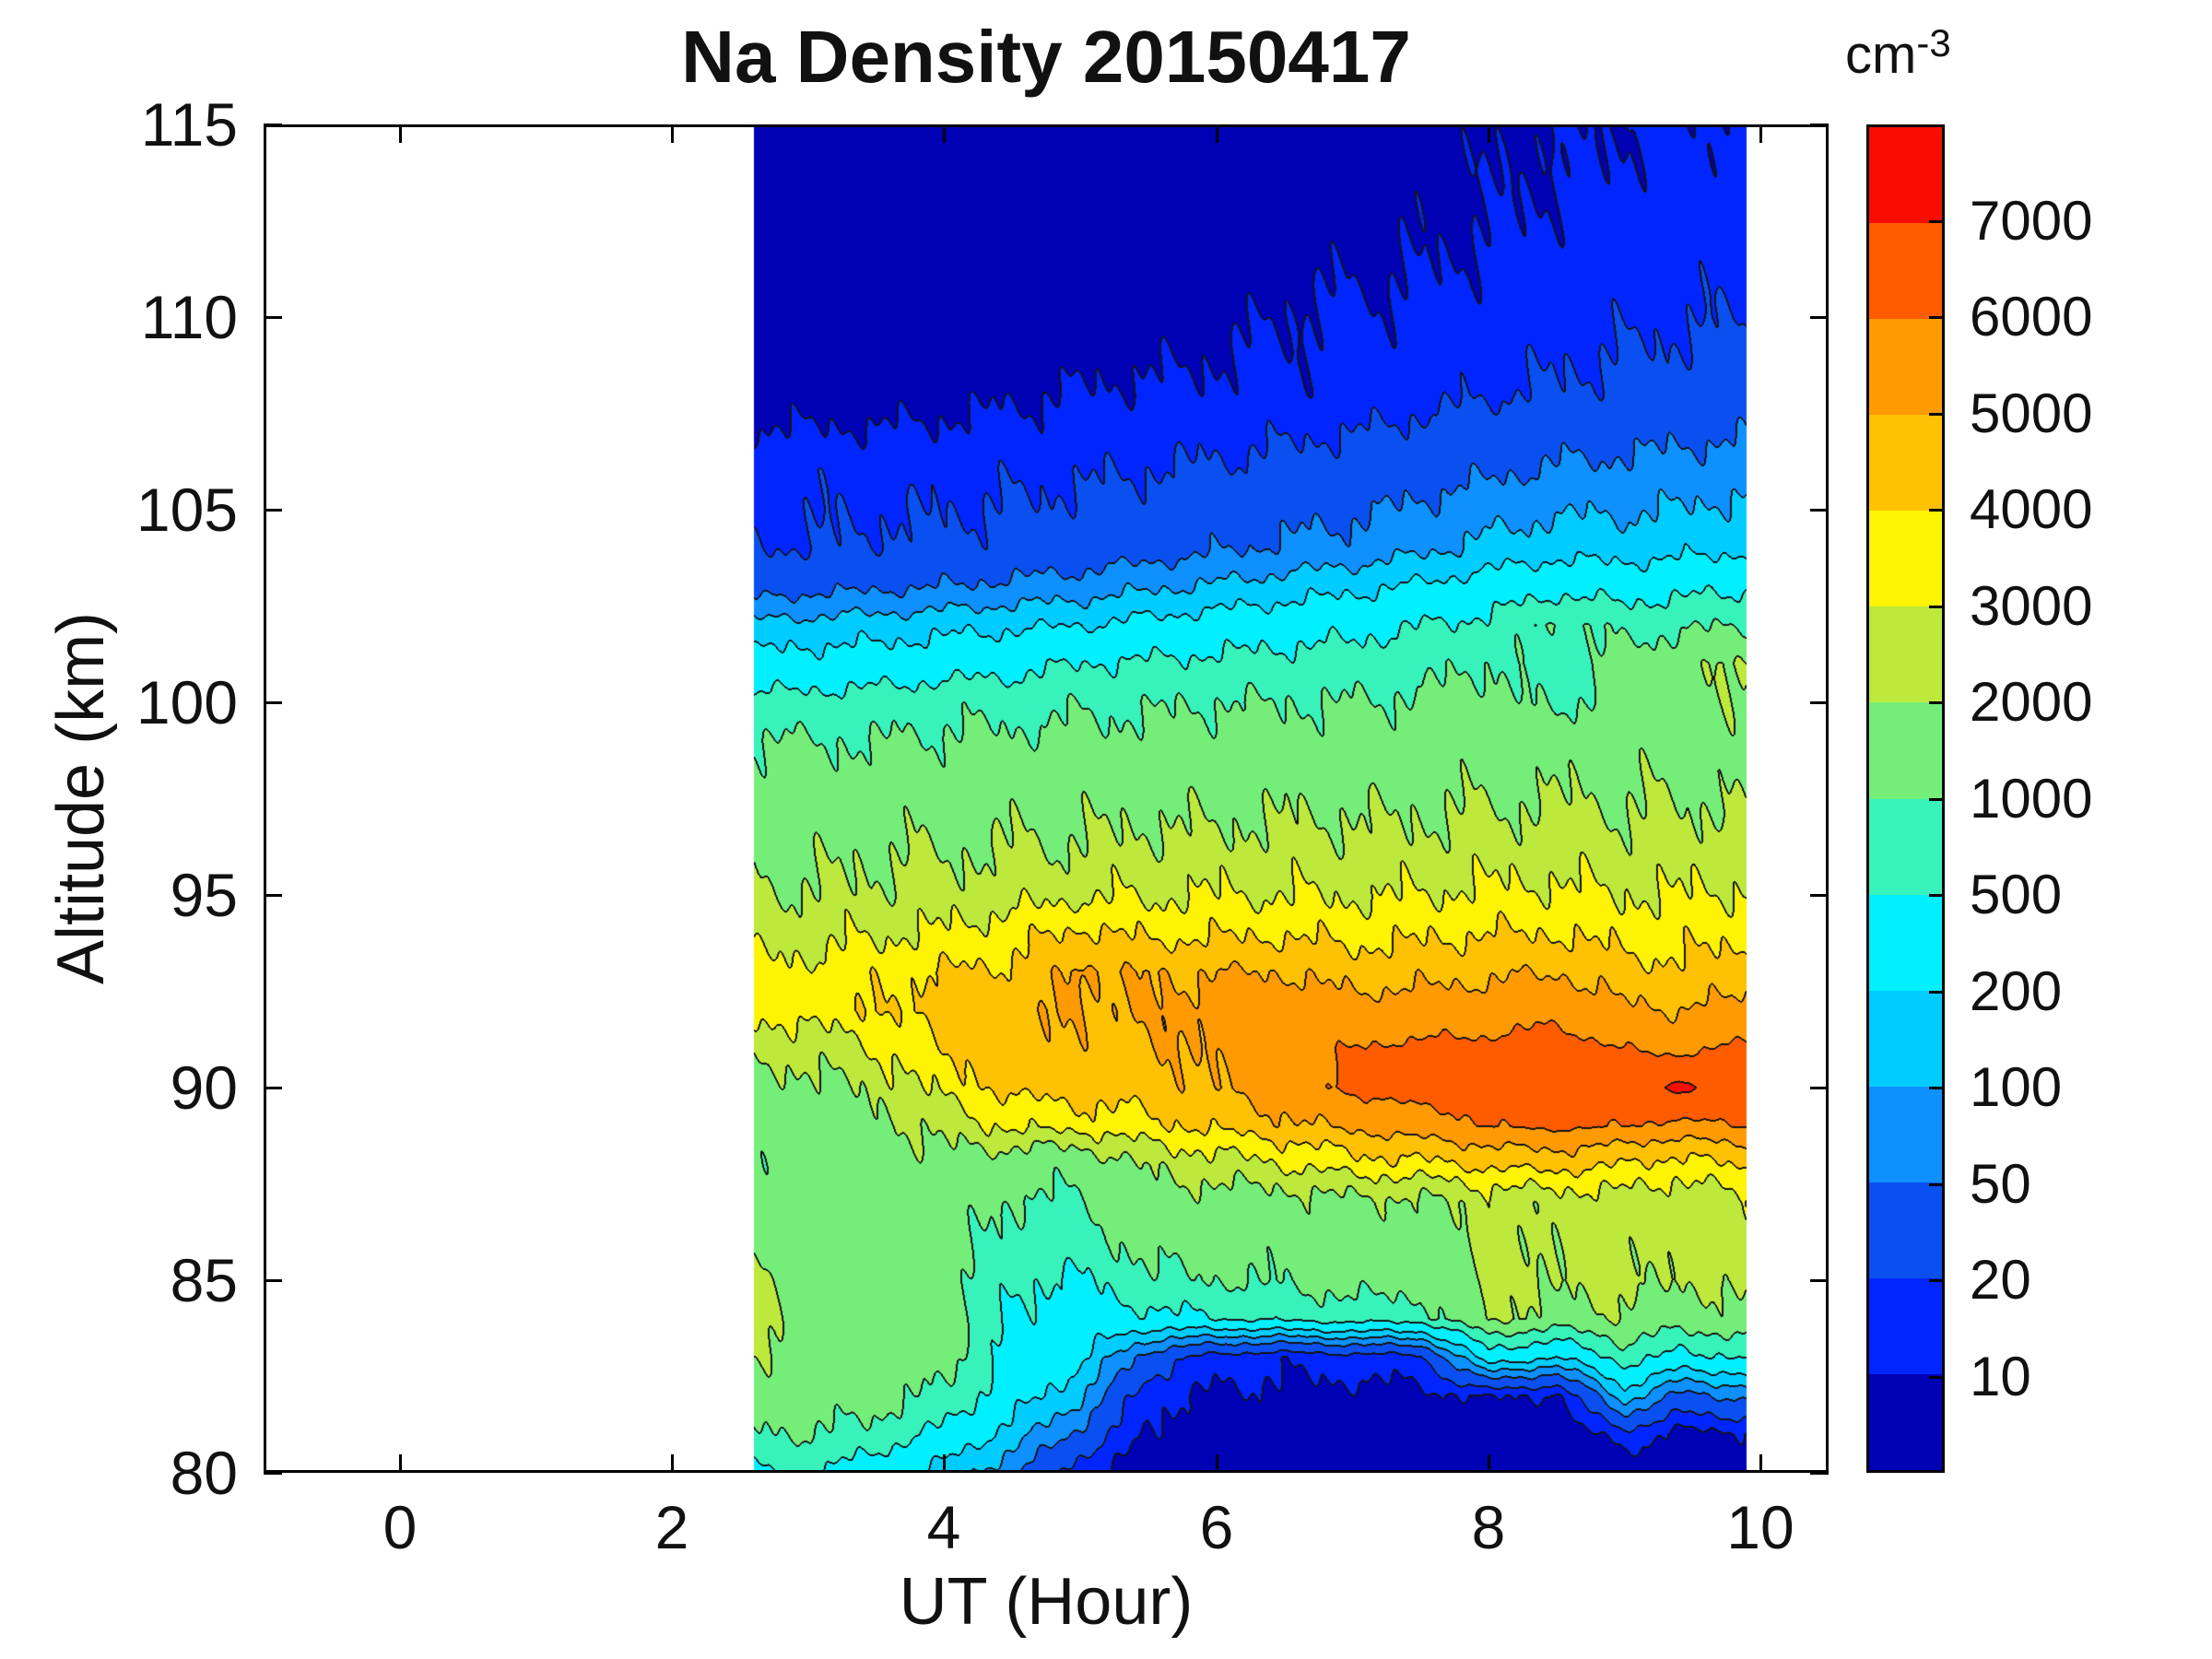  I want to click on chart-title: Na Density 20150417, so click(1046, 57).